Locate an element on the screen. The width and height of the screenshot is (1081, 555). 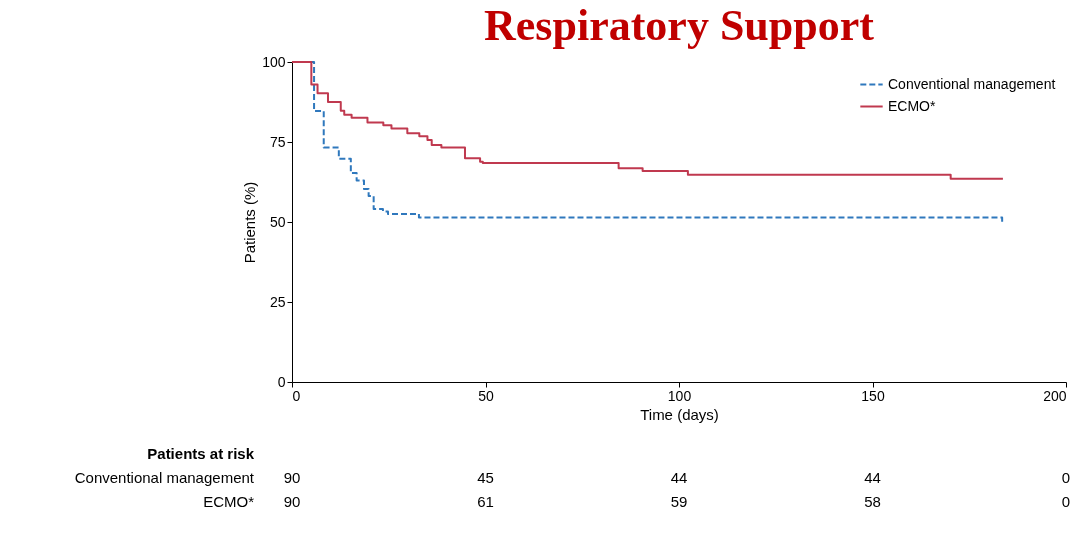
chart-title: Respiratory Support is located at coordinates (679, 25).